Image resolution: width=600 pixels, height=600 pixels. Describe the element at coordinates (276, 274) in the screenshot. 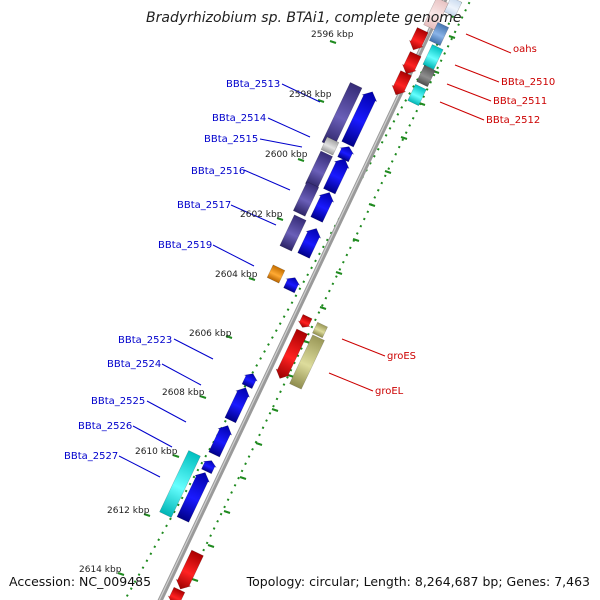

I see `gene-bbta-2519b` at that location.